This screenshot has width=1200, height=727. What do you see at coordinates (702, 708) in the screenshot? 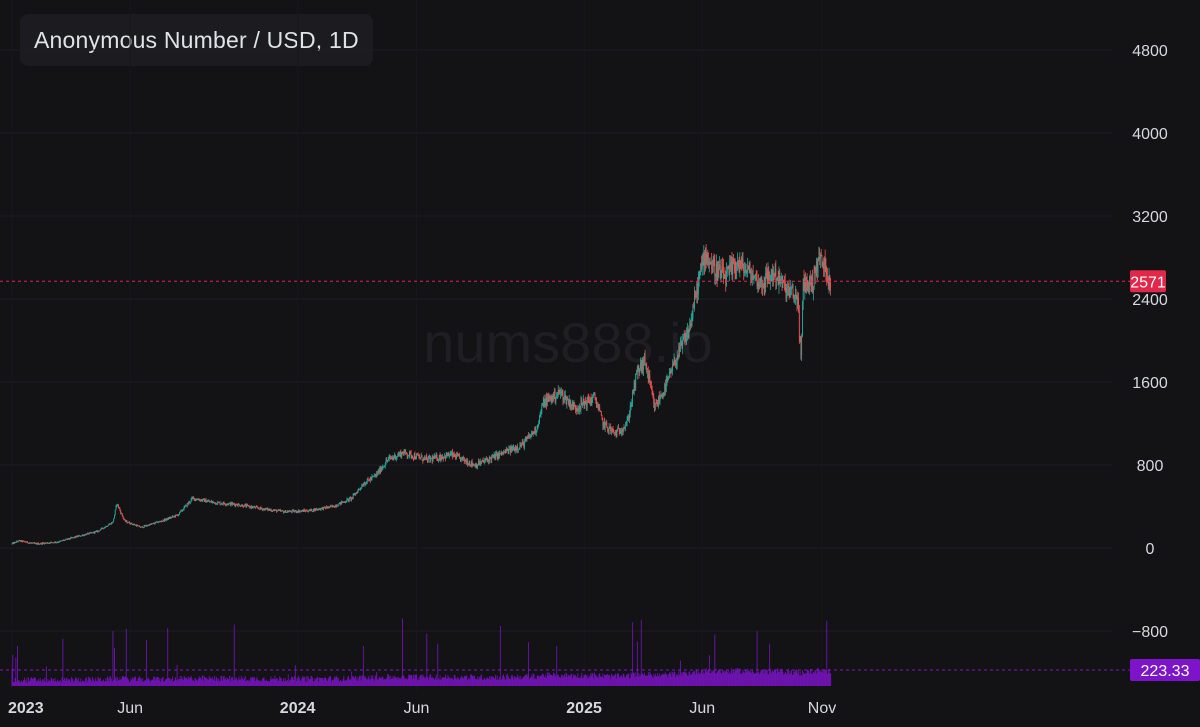
I see `x-tick-label: Jun` at bounding box center [702, 708].